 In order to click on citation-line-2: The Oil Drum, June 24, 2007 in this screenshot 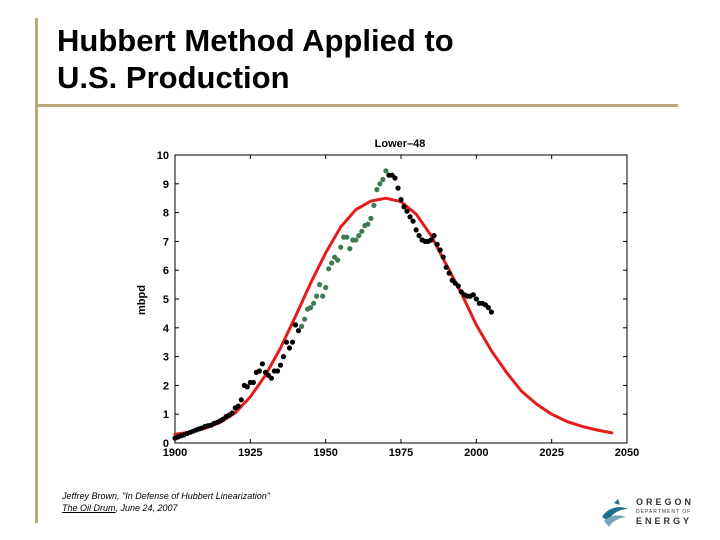, I will do `click(166, 508)`.